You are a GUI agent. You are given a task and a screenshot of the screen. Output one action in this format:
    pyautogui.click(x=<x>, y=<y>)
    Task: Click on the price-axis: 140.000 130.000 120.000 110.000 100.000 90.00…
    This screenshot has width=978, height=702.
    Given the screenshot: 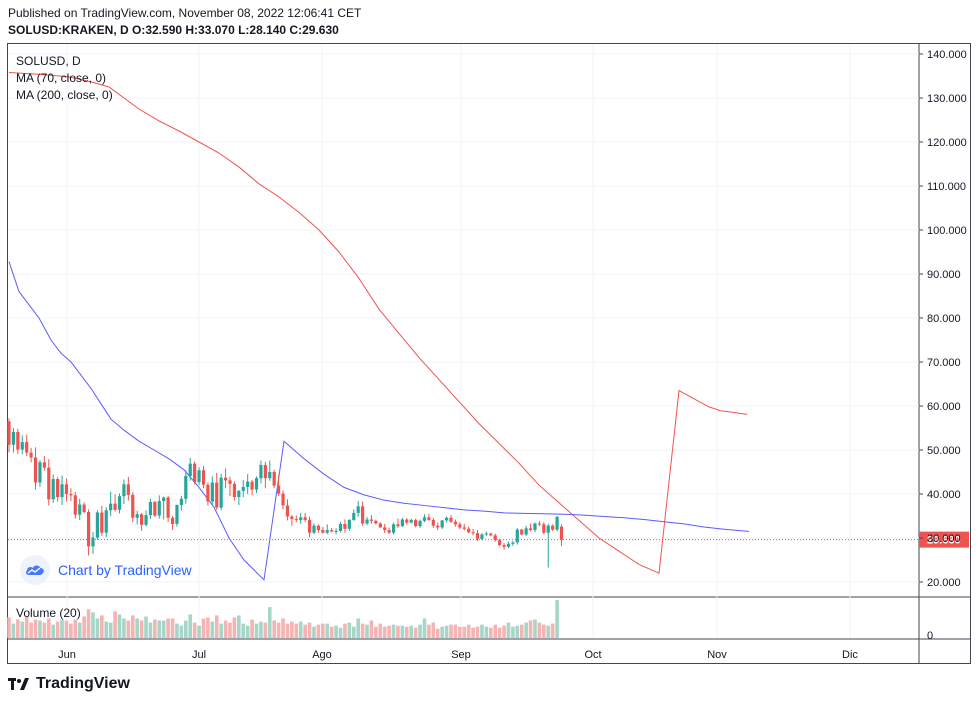 What is the action you would take?
    pyautogui.click(x=943, y=345)
    